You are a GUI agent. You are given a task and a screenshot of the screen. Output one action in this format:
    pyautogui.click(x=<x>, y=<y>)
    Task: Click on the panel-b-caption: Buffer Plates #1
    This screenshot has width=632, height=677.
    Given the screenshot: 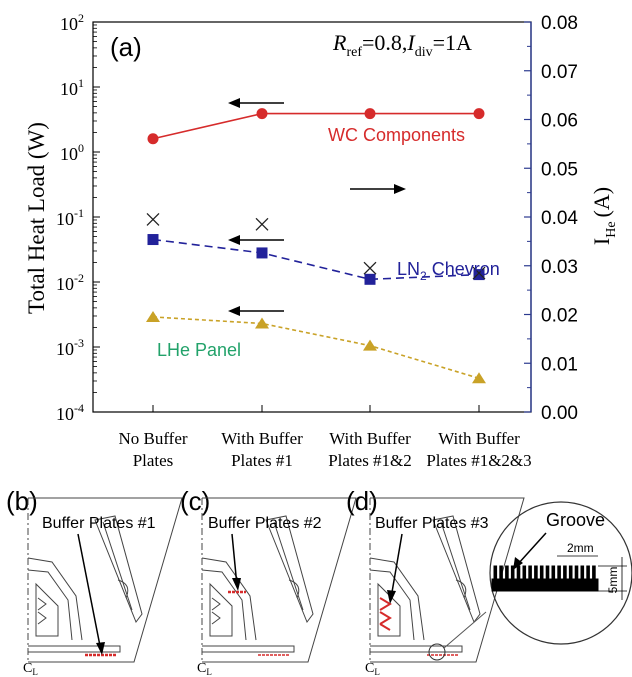 What is the action you would take?
    pyautogui.click(x=99, y=523)
    